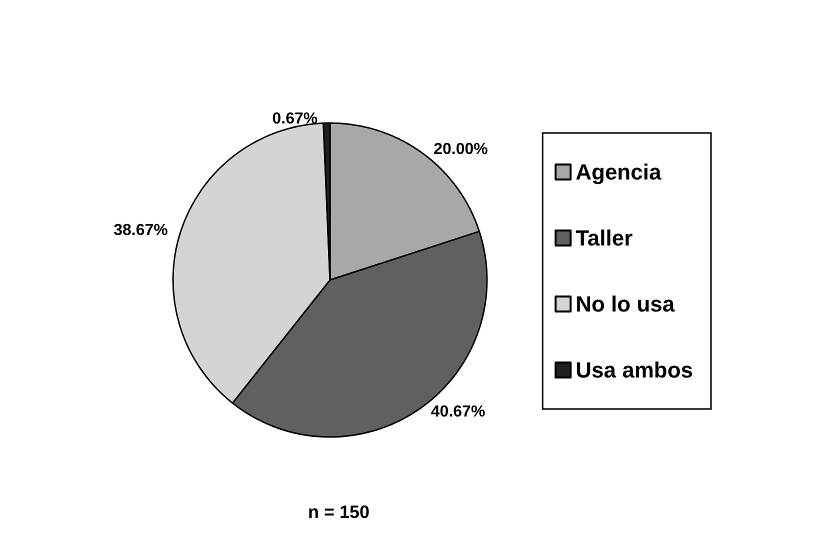  What do you see at coordinates (339, 512) in the screenshot?
I see `text: n = 150` at bounding box center [339, 512].